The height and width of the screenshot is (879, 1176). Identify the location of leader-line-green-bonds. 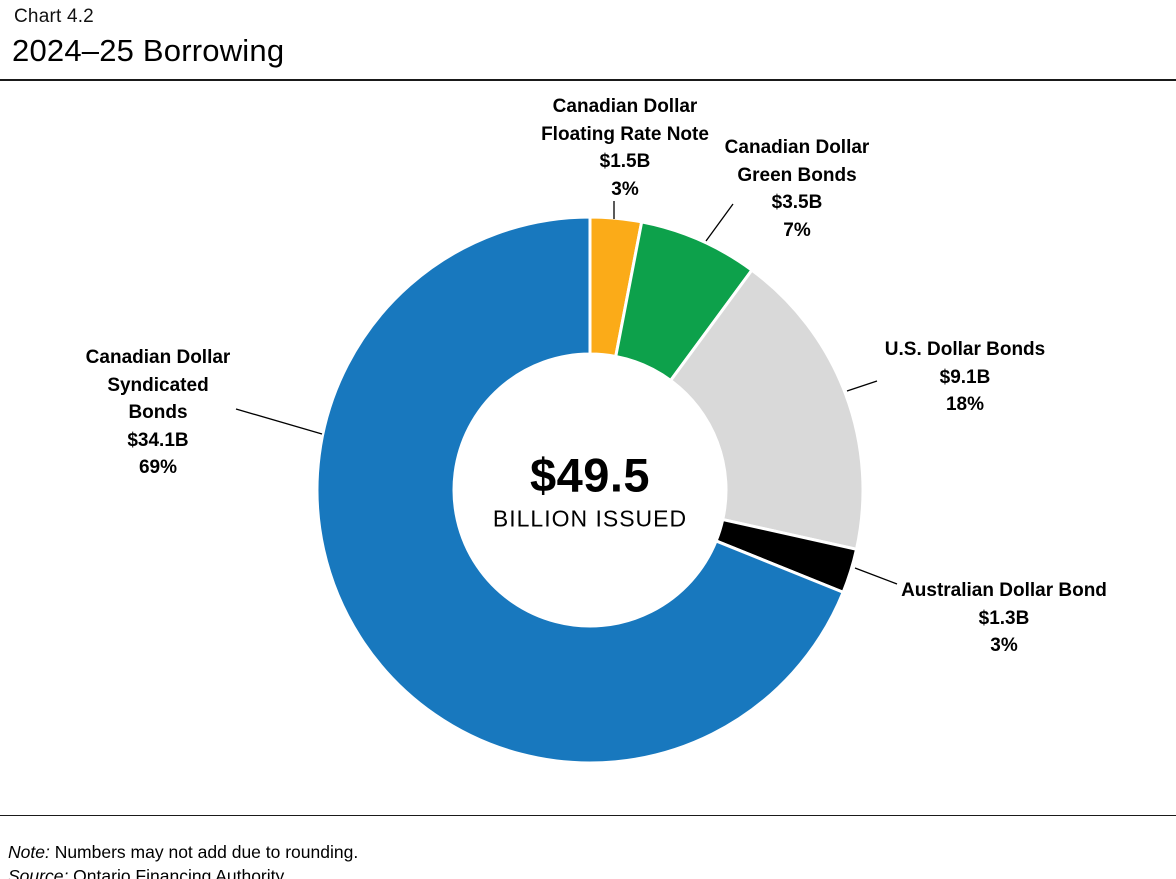
(719, 222).